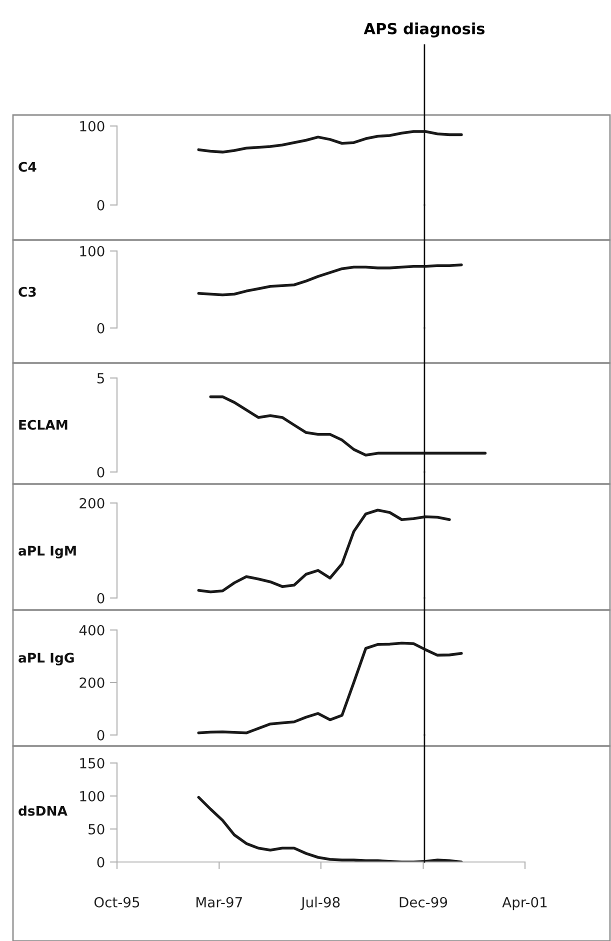 The image size is (611, 941). I want to click on y-axis-title: dsDNA, so click(43, 811).